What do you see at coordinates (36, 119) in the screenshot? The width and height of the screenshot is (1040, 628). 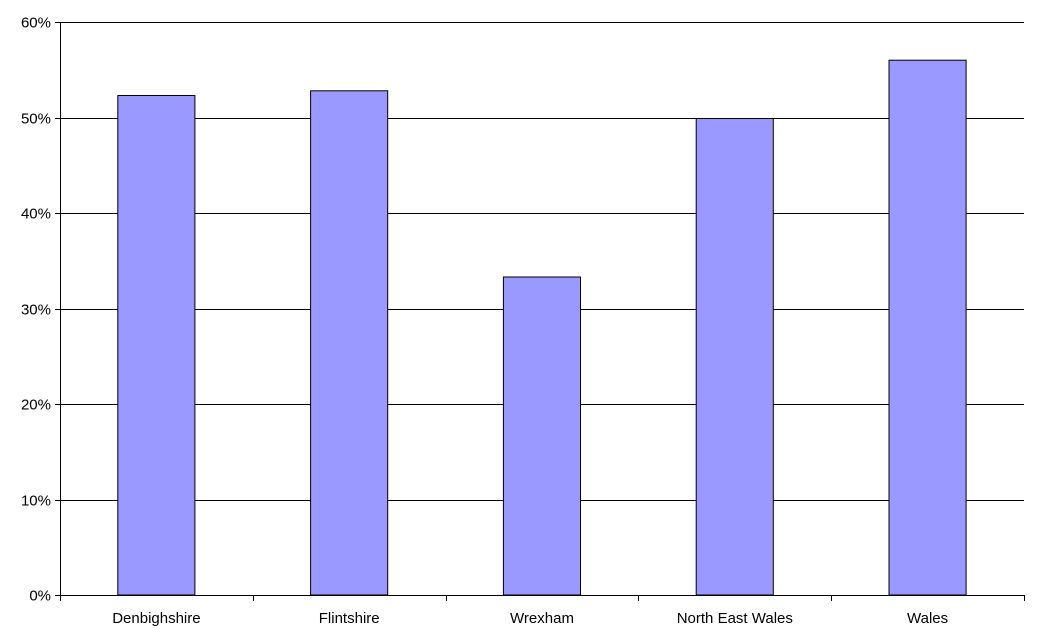 I see `y-tick-label: 50%` at bounding box center [36, 119].